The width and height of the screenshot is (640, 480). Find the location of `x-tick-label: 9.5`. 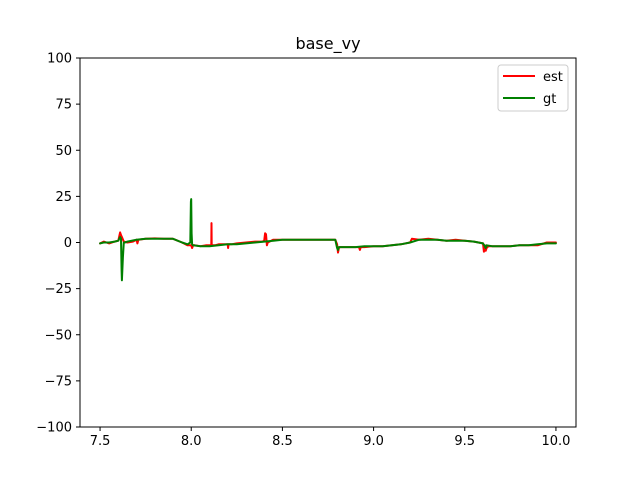

x-tick-label: 9.5 is located at coordinates (464, 441).